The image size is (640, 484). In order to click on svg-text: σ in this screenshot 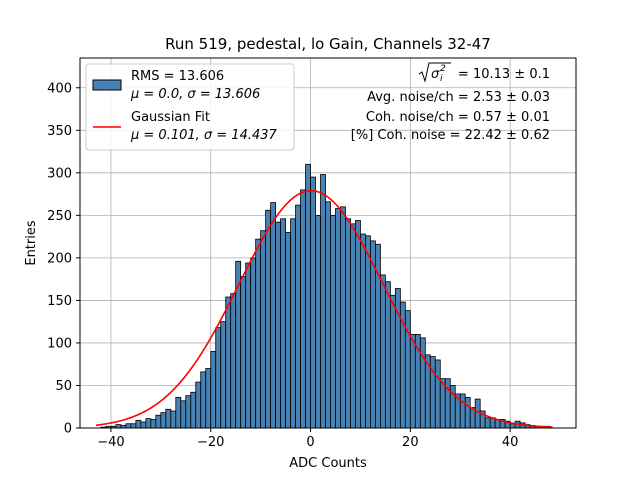, I will do `click(435, 74)`.